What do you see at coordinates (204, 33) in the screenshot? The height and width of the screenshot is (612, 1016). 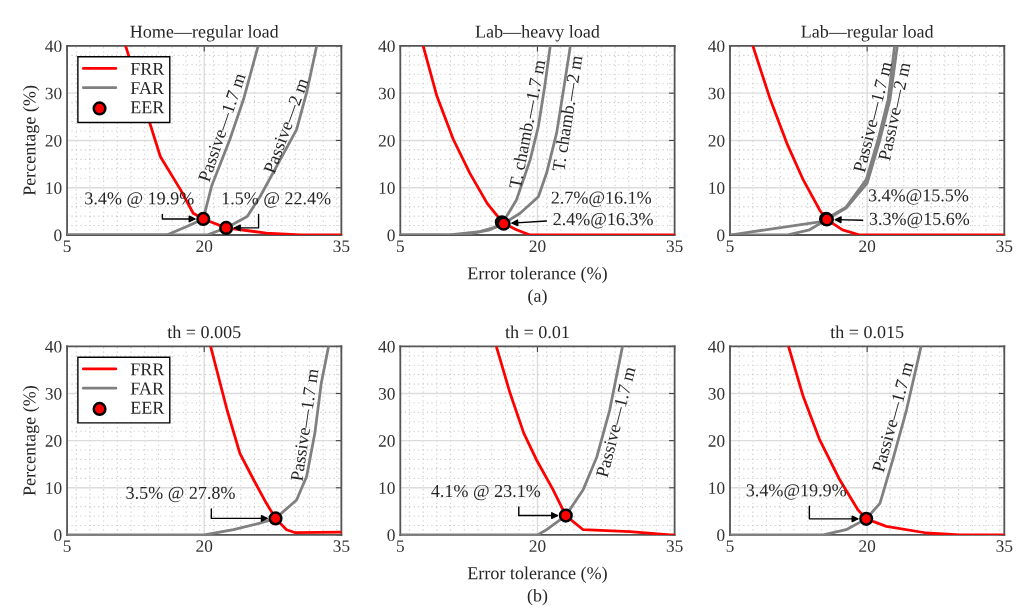 I see `chart-title: Home—regular load` at bounding box center [204, 33].